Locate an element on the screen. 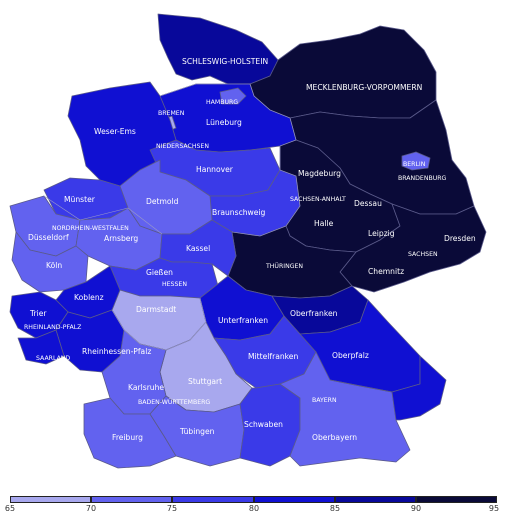  label-sachsen: SACHSEN is located at coordinates (423, 254).